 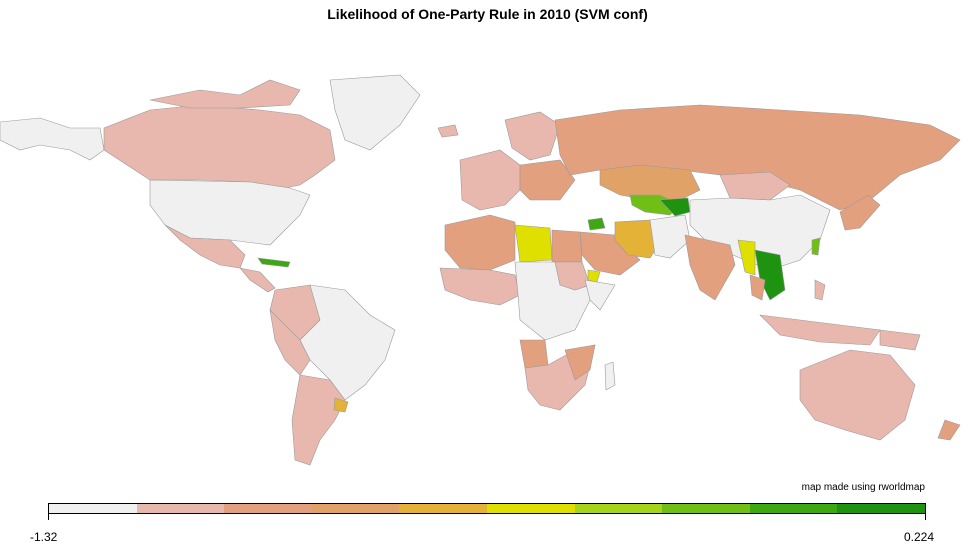 What do you see at coordinates (594, 276) in the screenshot?
I see `yemen` at bounding box center [594, 276].